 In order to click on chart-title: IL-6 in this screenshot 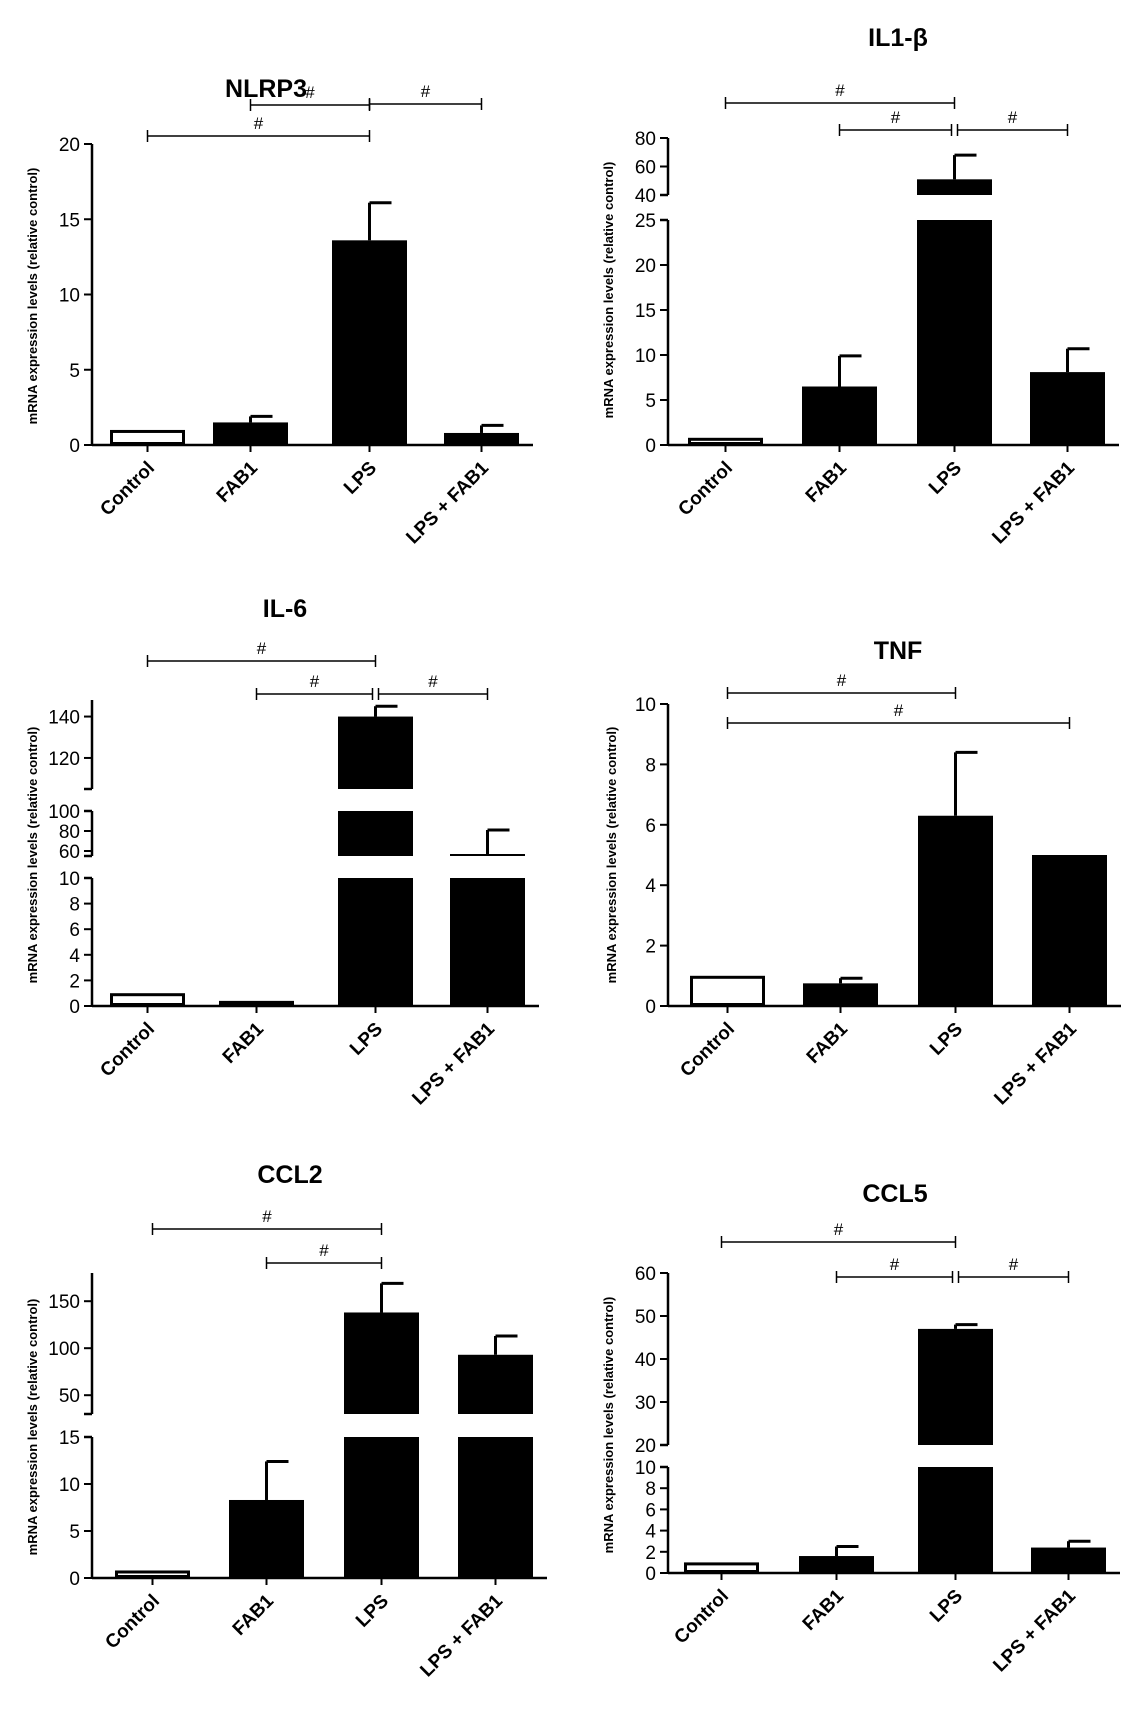, I will do `click(285, 609)`.